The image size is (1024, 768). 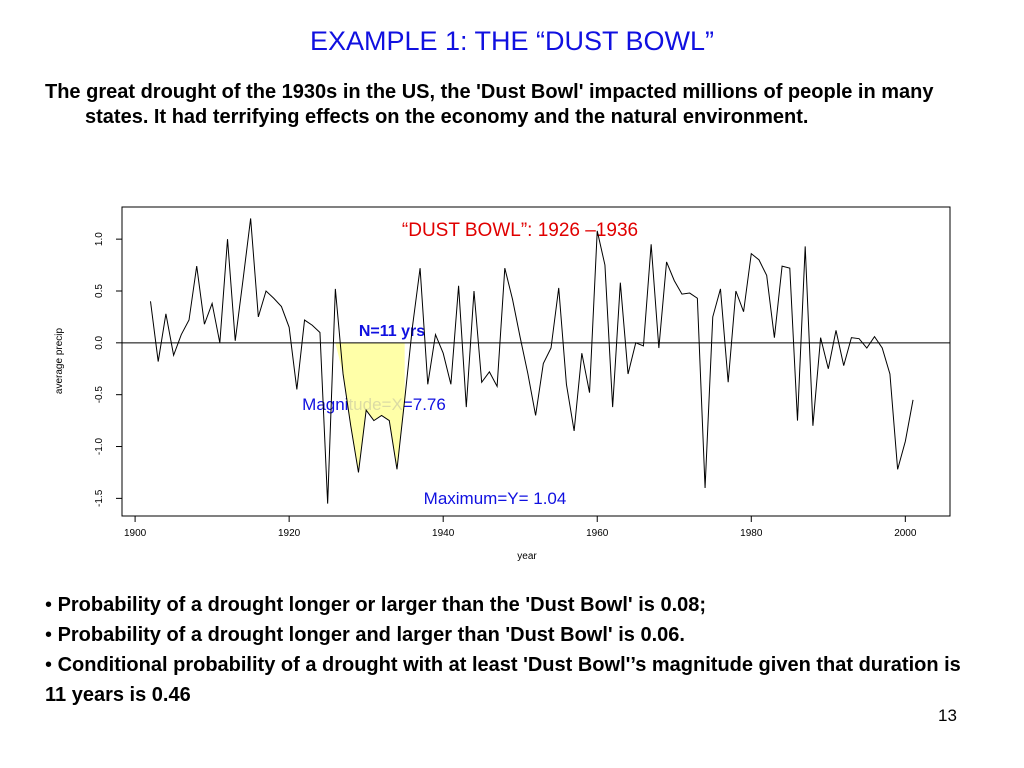 I want to click on x-tick-label: 1940, so click(x=443, y=533).